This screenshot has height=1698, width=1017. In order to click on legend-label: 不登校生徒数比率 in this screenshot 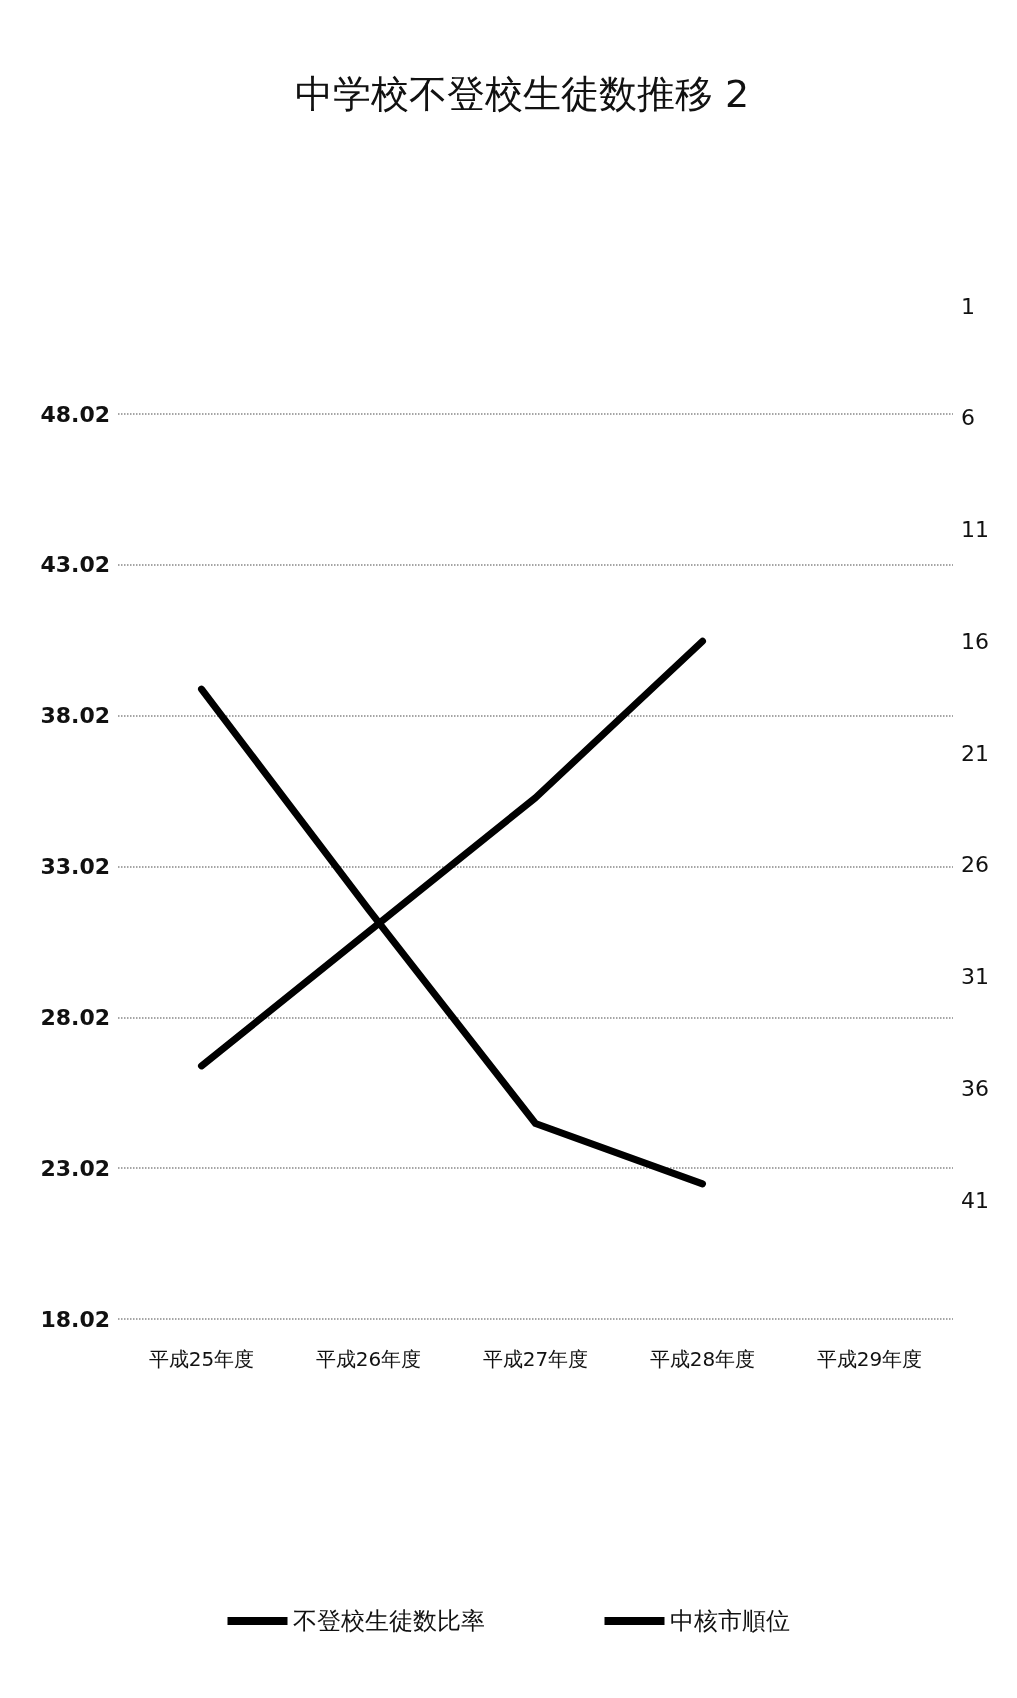, I will do `click(388, 1621)`.